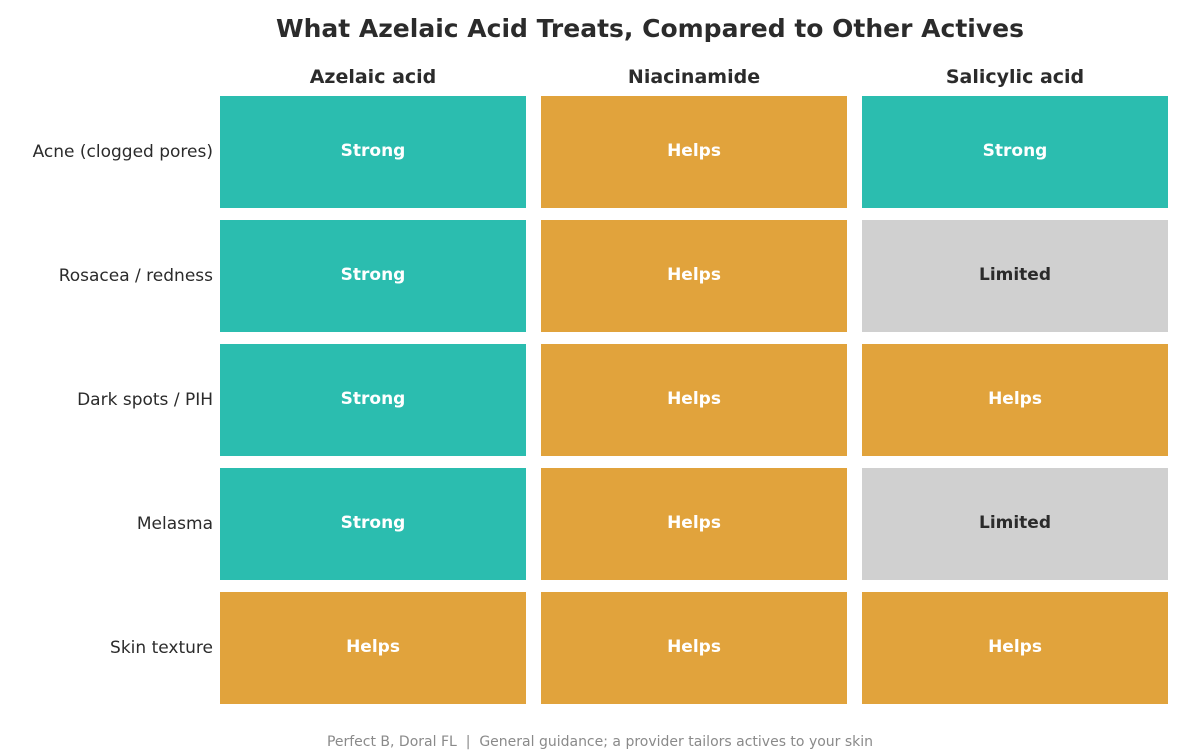 The height and width of the screenshot is (756, 1200). I want to click on column-header: Azelaic acid, so click(373, 77).